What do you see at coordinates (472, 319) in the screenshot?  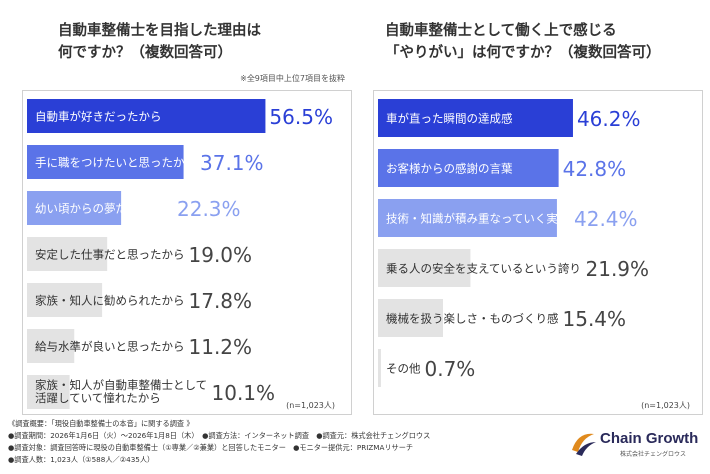 I see `category-label: 機械を扱う楽しさ・ものづくり感` at bounding box center [472, 319].